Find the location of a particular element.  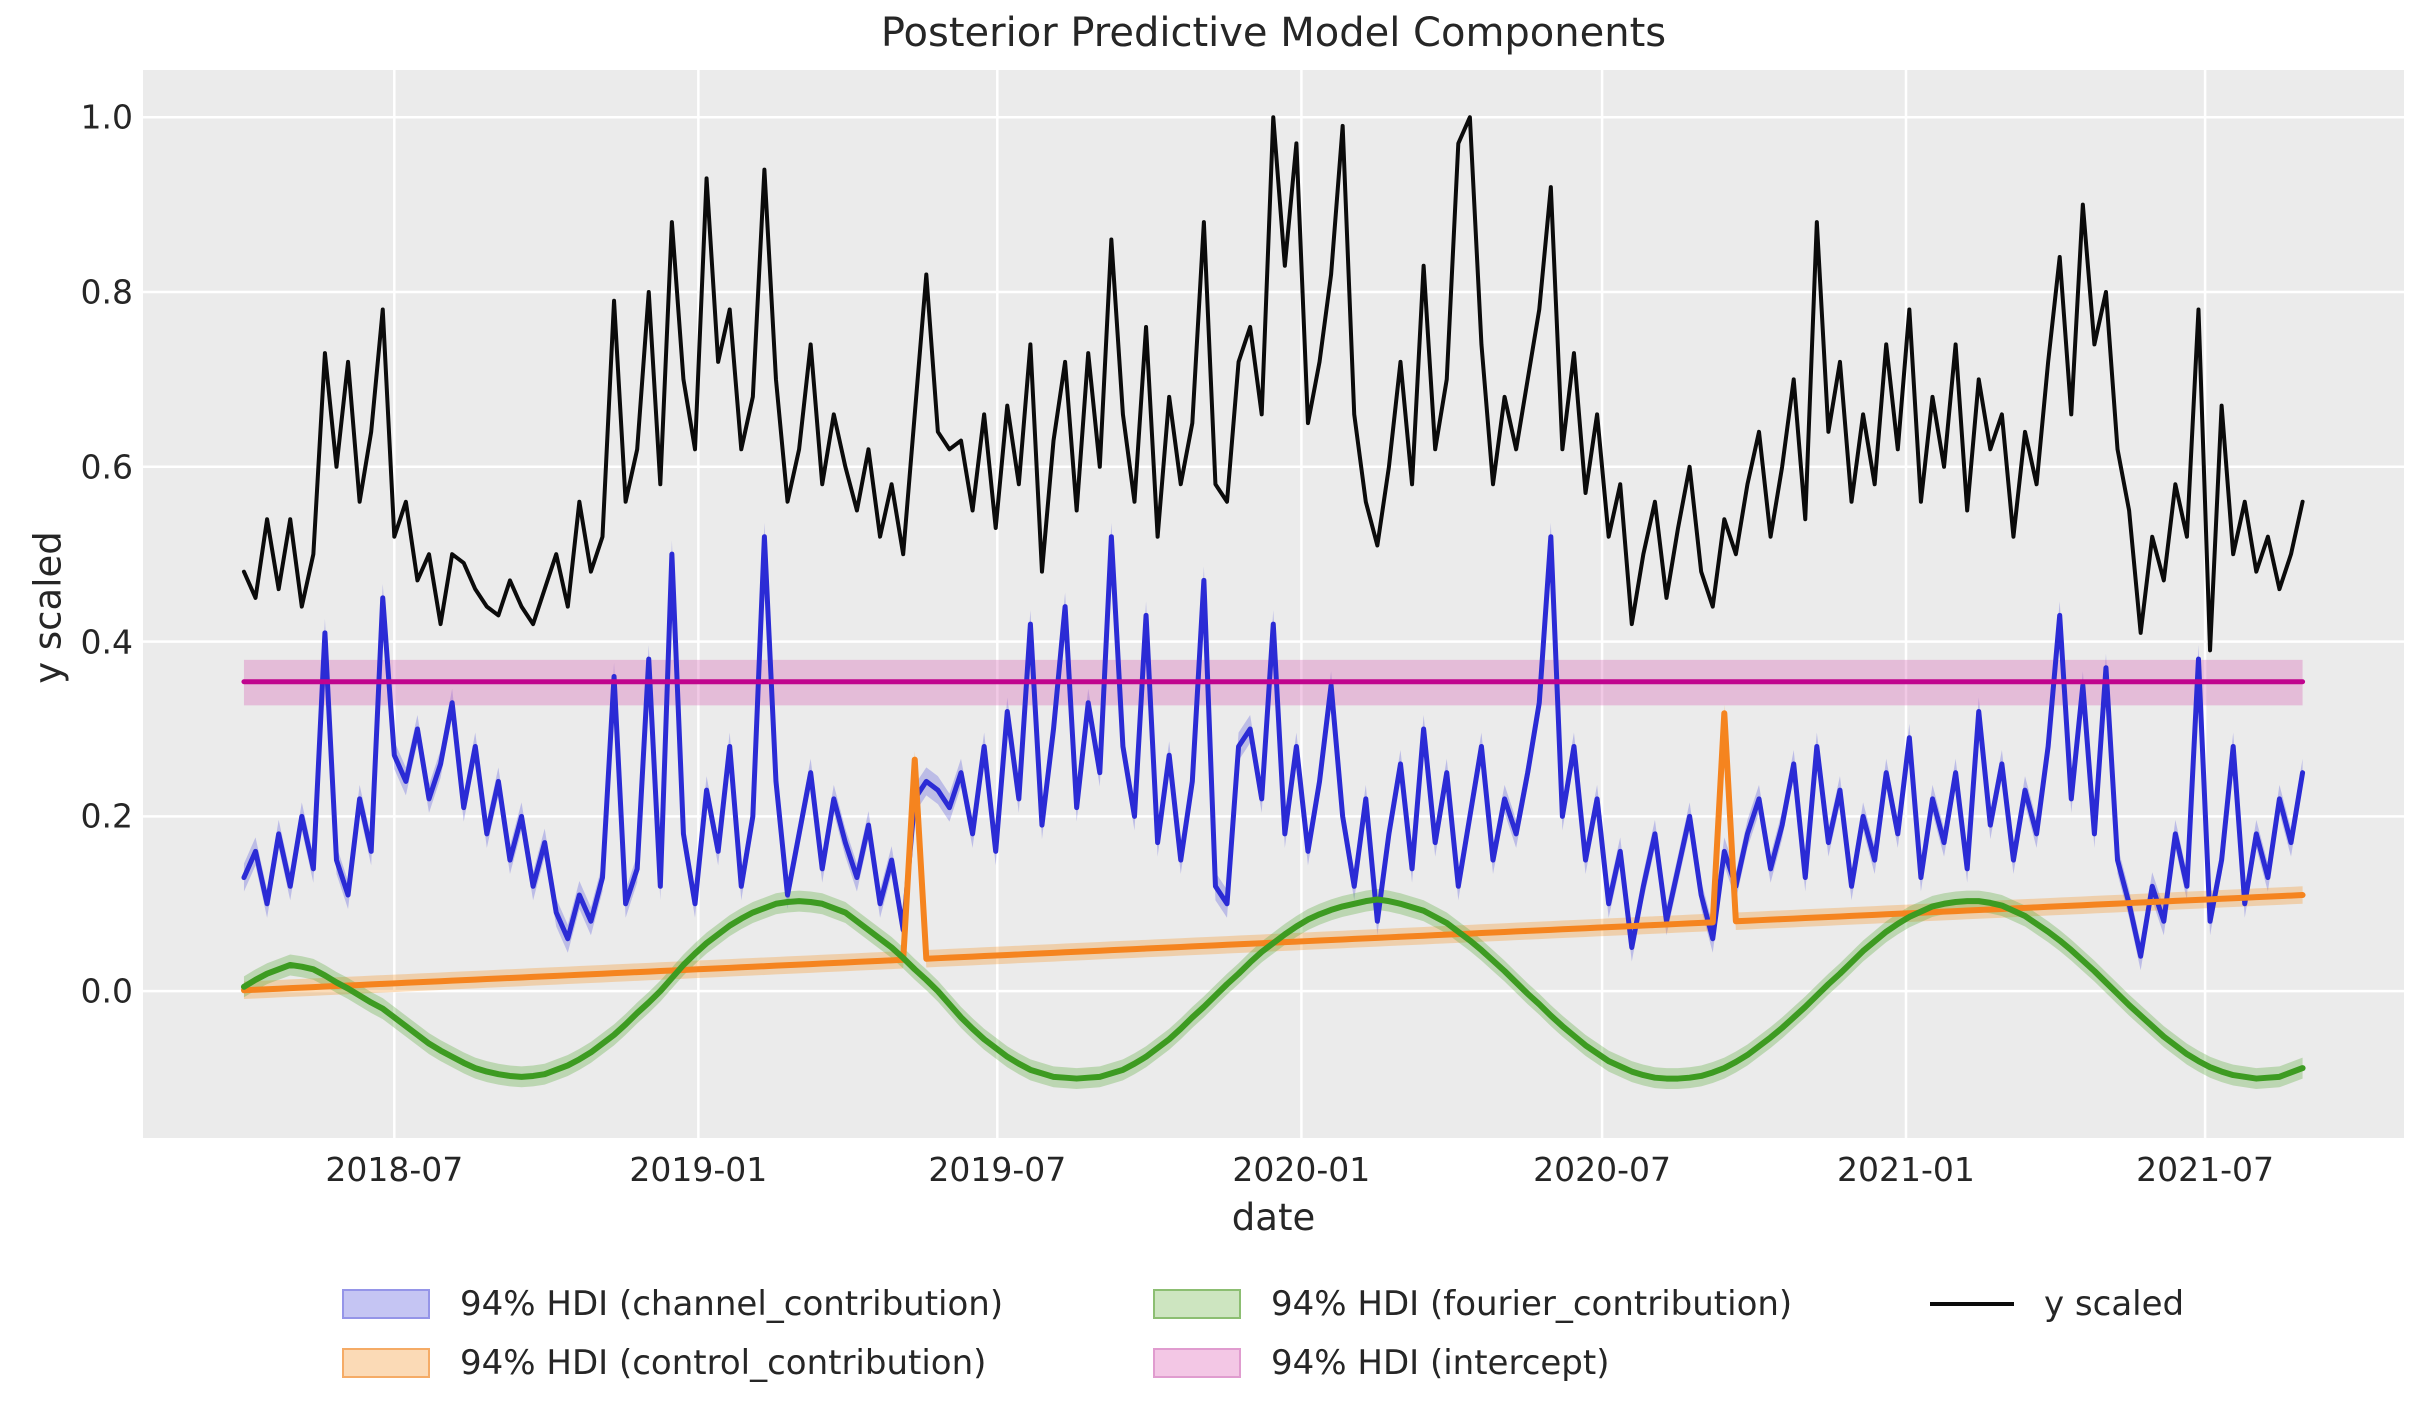

legend-label: y scaled is located at coordinates (2114, 1304).